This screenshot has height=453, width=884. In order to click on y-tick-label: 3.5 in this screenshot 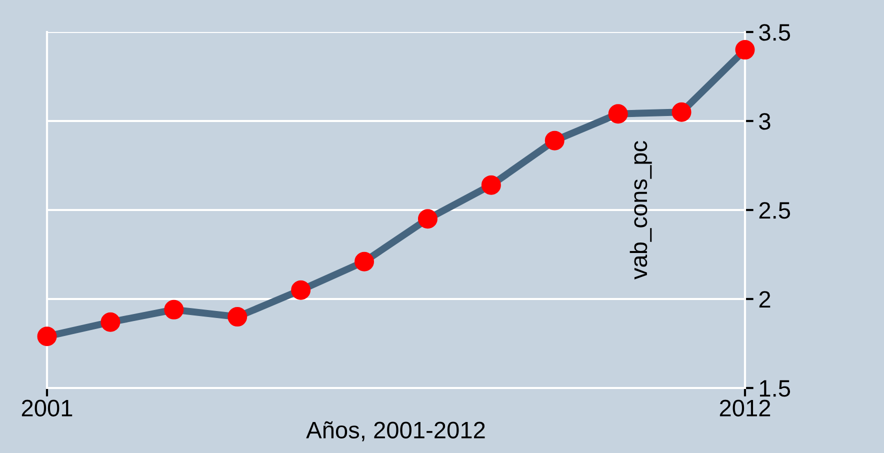, I will do `click(774, 32)`.